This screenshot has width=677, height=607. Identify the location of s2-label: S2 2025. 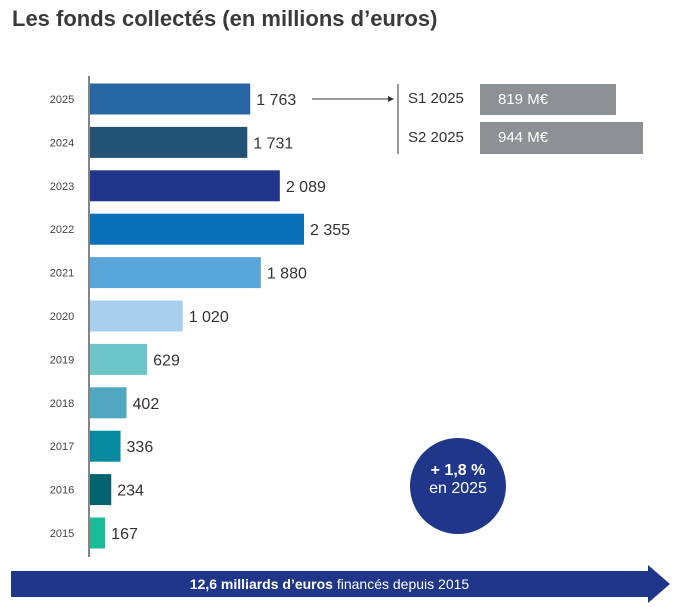
(436, 137).